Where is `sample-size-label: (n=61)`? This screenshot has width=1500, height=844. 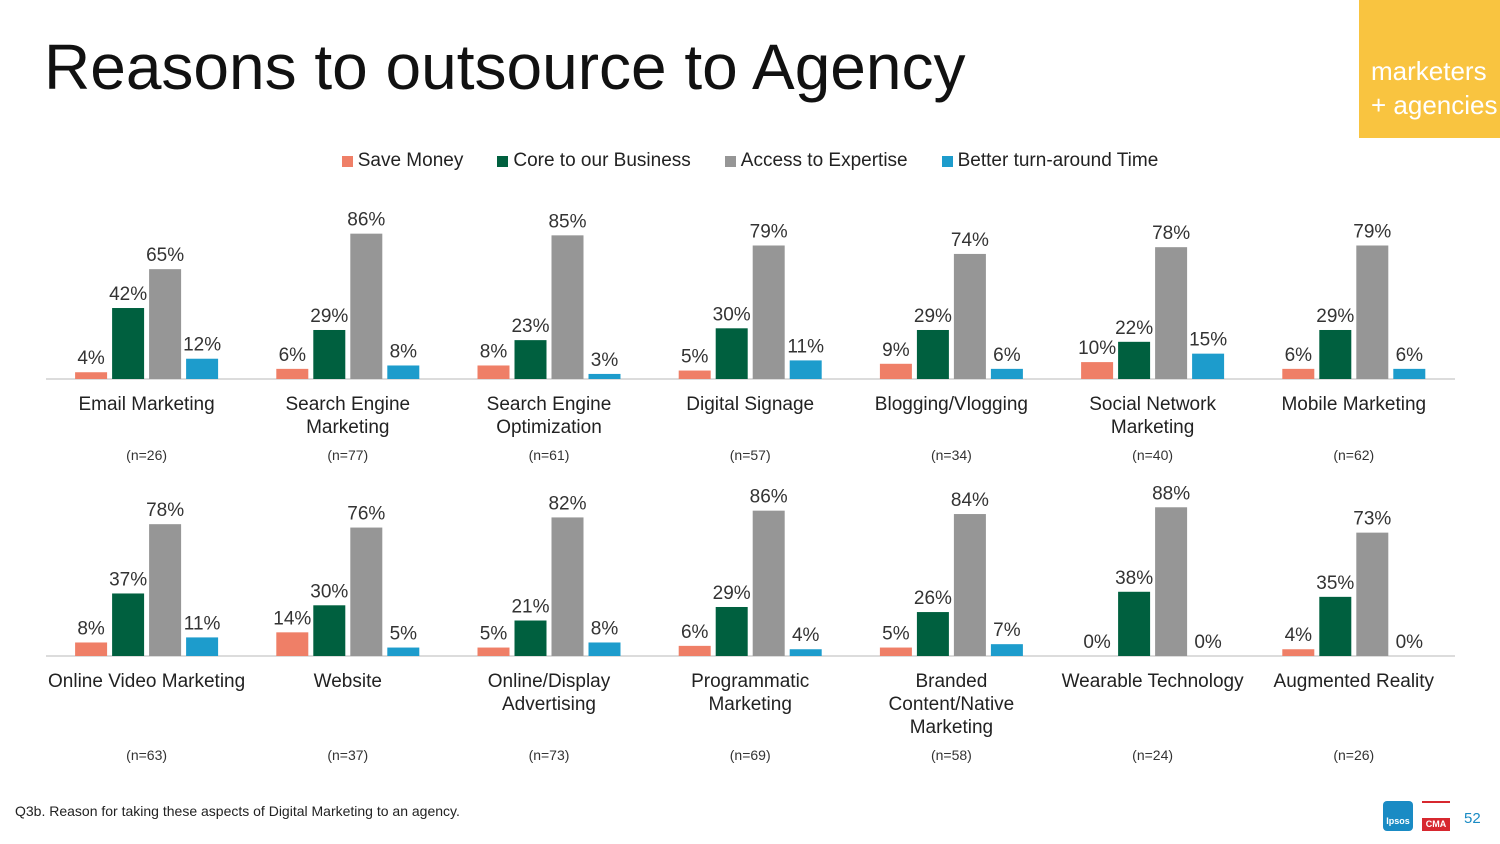 sample-size-label: (n=61) is located at coordinates (549, 455).